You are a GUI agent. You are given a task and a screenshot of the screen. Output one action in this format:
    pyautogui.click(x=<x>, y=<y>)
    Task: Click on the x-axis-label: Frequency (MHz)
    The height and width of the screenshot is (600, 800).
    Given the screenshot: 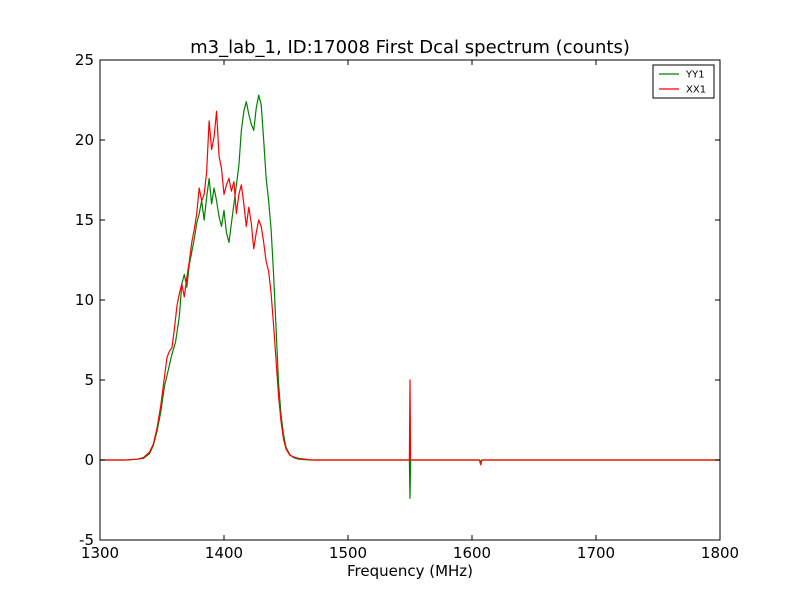 What is the action you would take?
    pyautogui.click(x=410, y=571)
    